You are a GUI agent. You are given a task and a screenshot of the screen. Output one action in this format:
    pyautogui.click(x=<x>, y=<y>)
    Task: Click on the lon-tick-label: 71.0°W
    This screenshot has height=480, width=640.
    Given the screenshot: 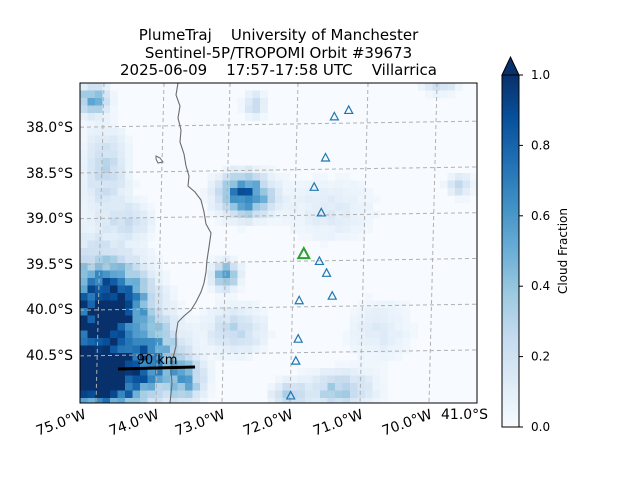 What is the action you would take?
    pyautogui.click(x=338, y=423)
    